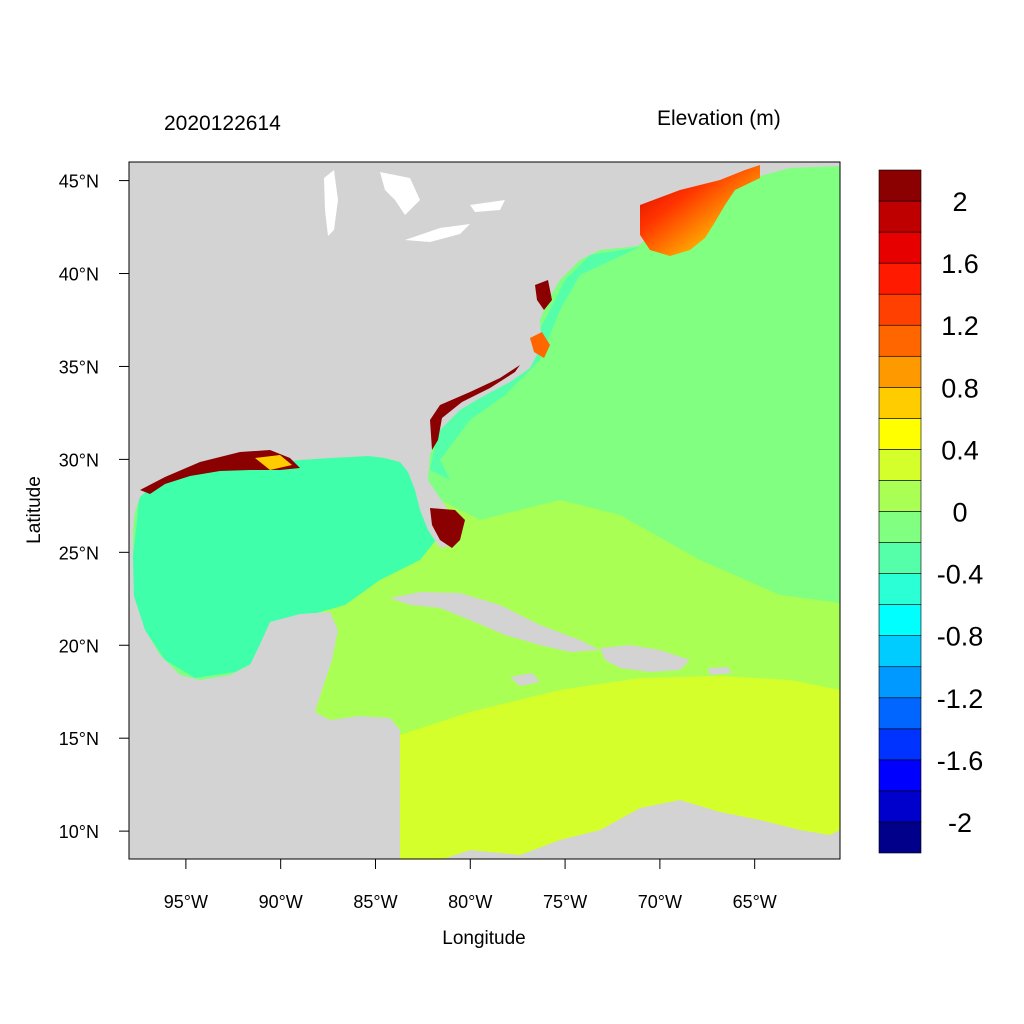  I want to click on colorbar-label: 1.2, so click(960, 326).